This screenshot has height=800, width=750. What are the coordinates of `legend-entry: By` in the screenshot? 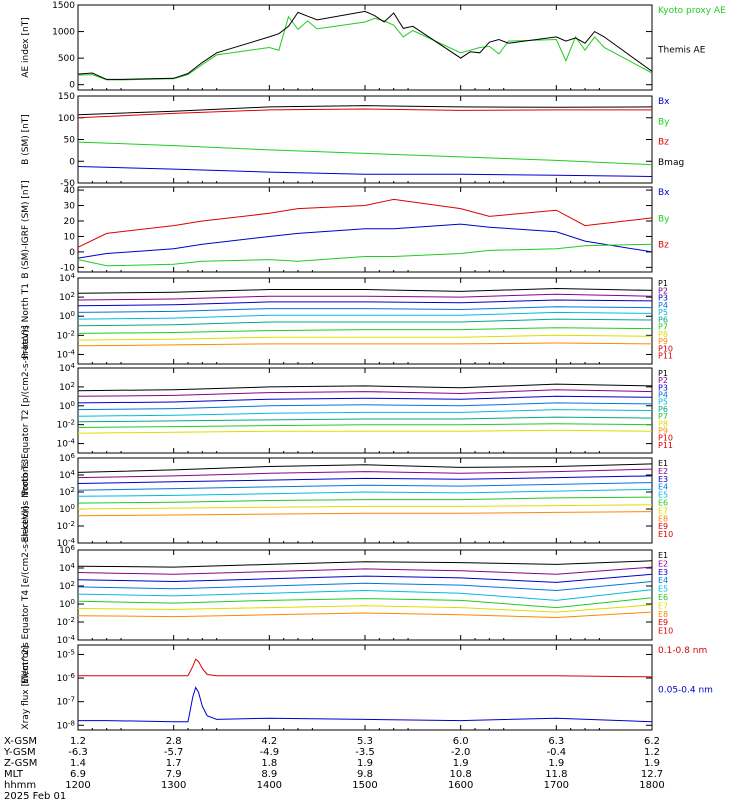 It's located at (664, 122).